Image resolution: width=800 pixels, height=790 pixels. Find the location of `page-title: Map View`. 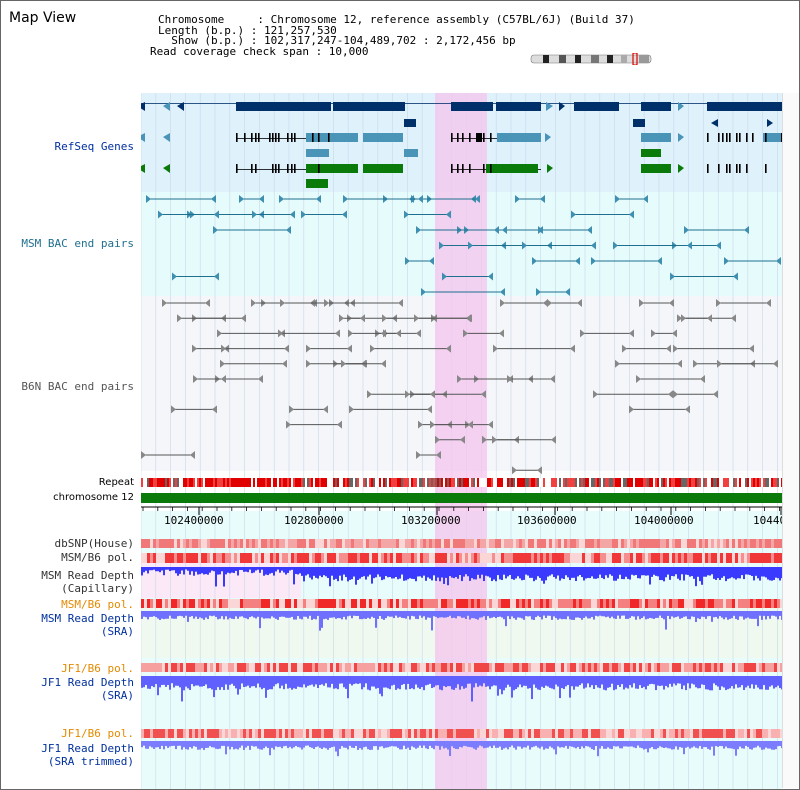

page-title: Map View is located at coordinates (43, 18).